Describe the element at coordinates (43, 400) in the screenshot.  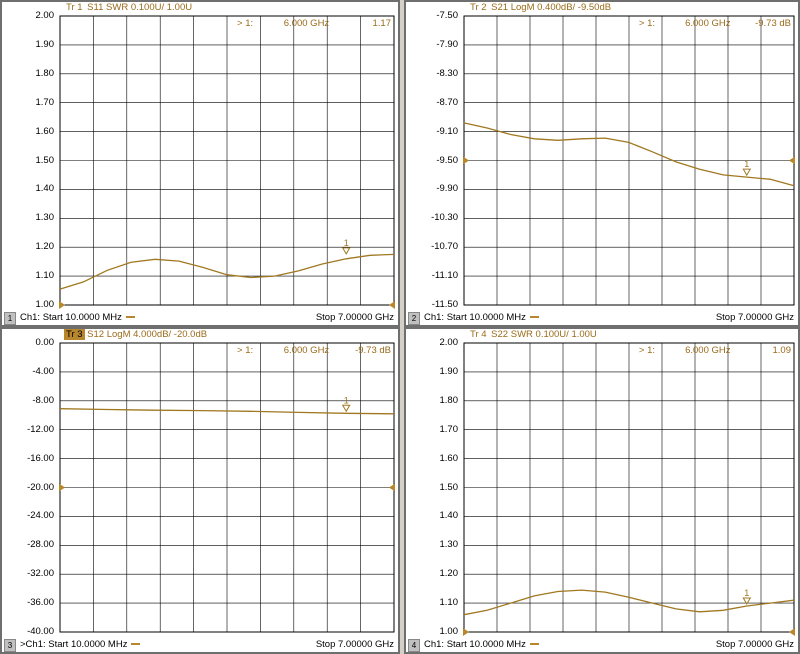
I see `y-tick-label: -8.00` at that location.